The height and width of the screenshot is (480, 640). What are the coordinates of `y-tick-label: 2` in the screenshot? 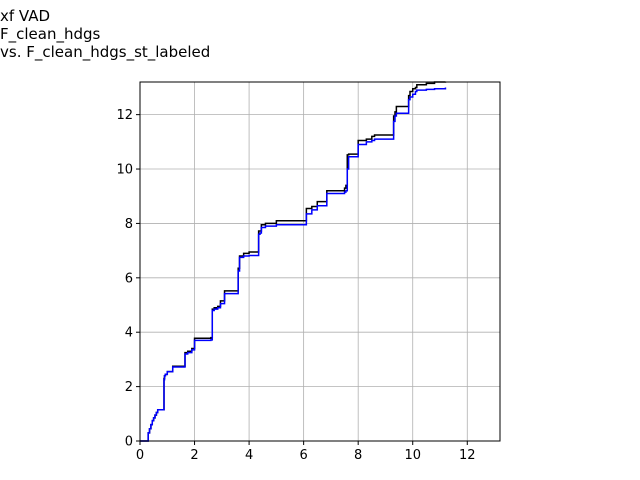 It's located at (129, 387).